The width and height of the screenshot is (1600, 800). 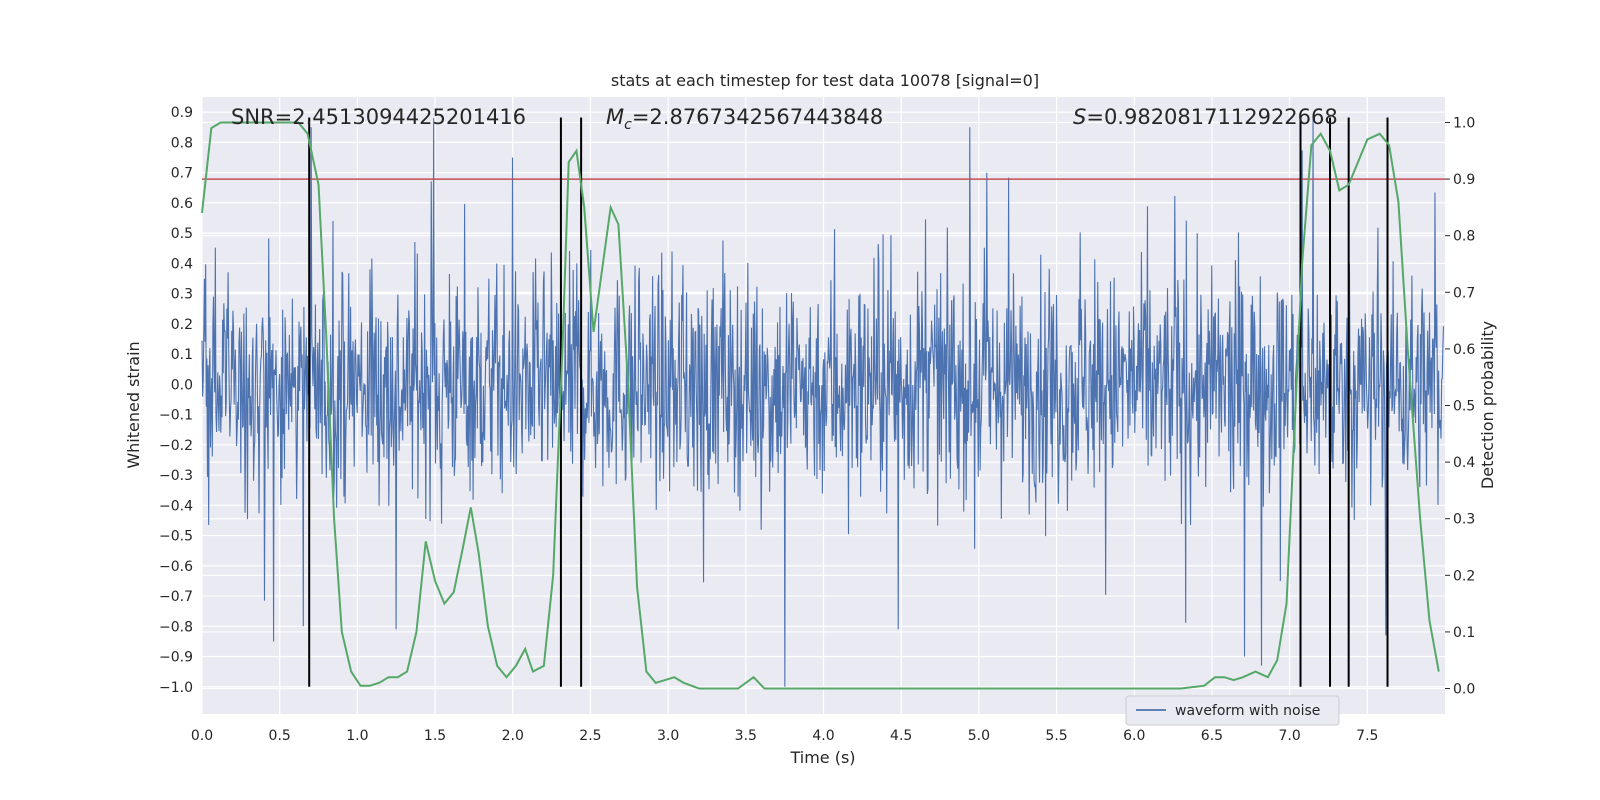 What do you see at coordinates (280, 736) in the screenshot?
I see `x-tick-label: 0.5` at bounding box center [280, 736].